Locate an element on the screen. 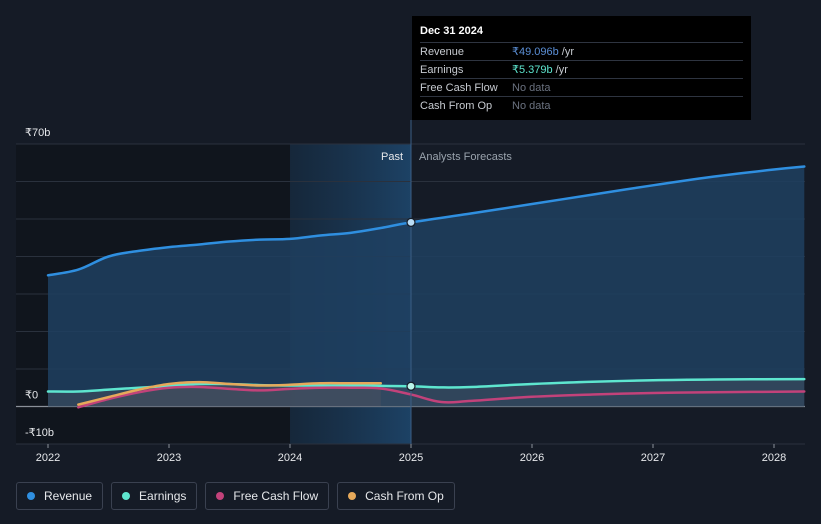 Image resolution: width=821 pixels, height=524 pixels. tooltip-row-value: ₹49.096b is located at coordinates (535, 52).